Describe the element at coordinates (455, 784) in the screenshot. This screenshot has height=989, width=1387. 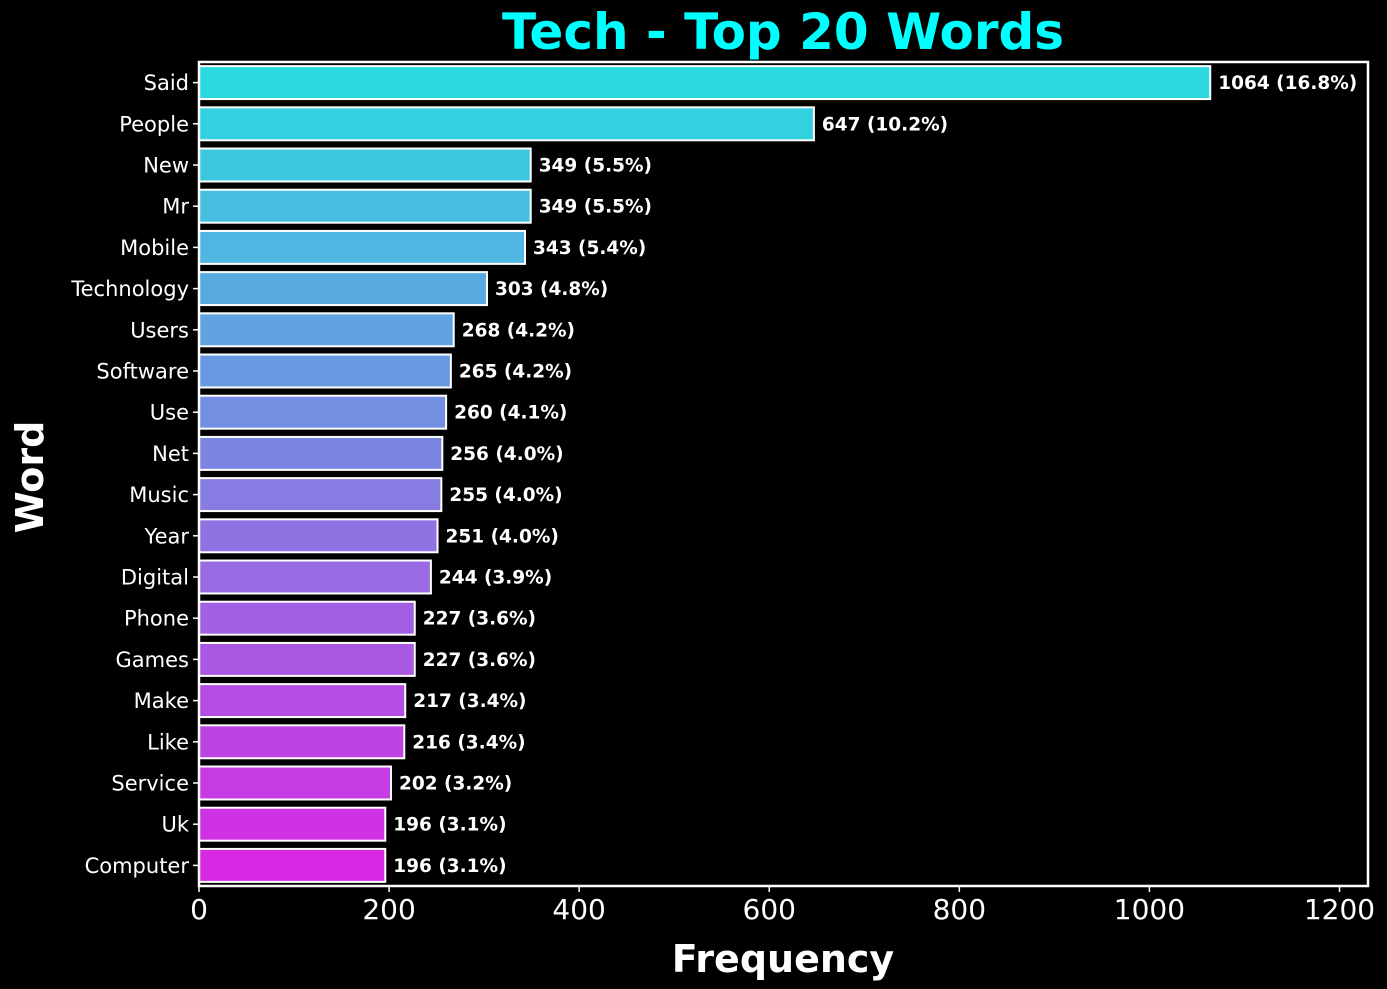
I see `data-label: 202 (3.2%)` at that location.